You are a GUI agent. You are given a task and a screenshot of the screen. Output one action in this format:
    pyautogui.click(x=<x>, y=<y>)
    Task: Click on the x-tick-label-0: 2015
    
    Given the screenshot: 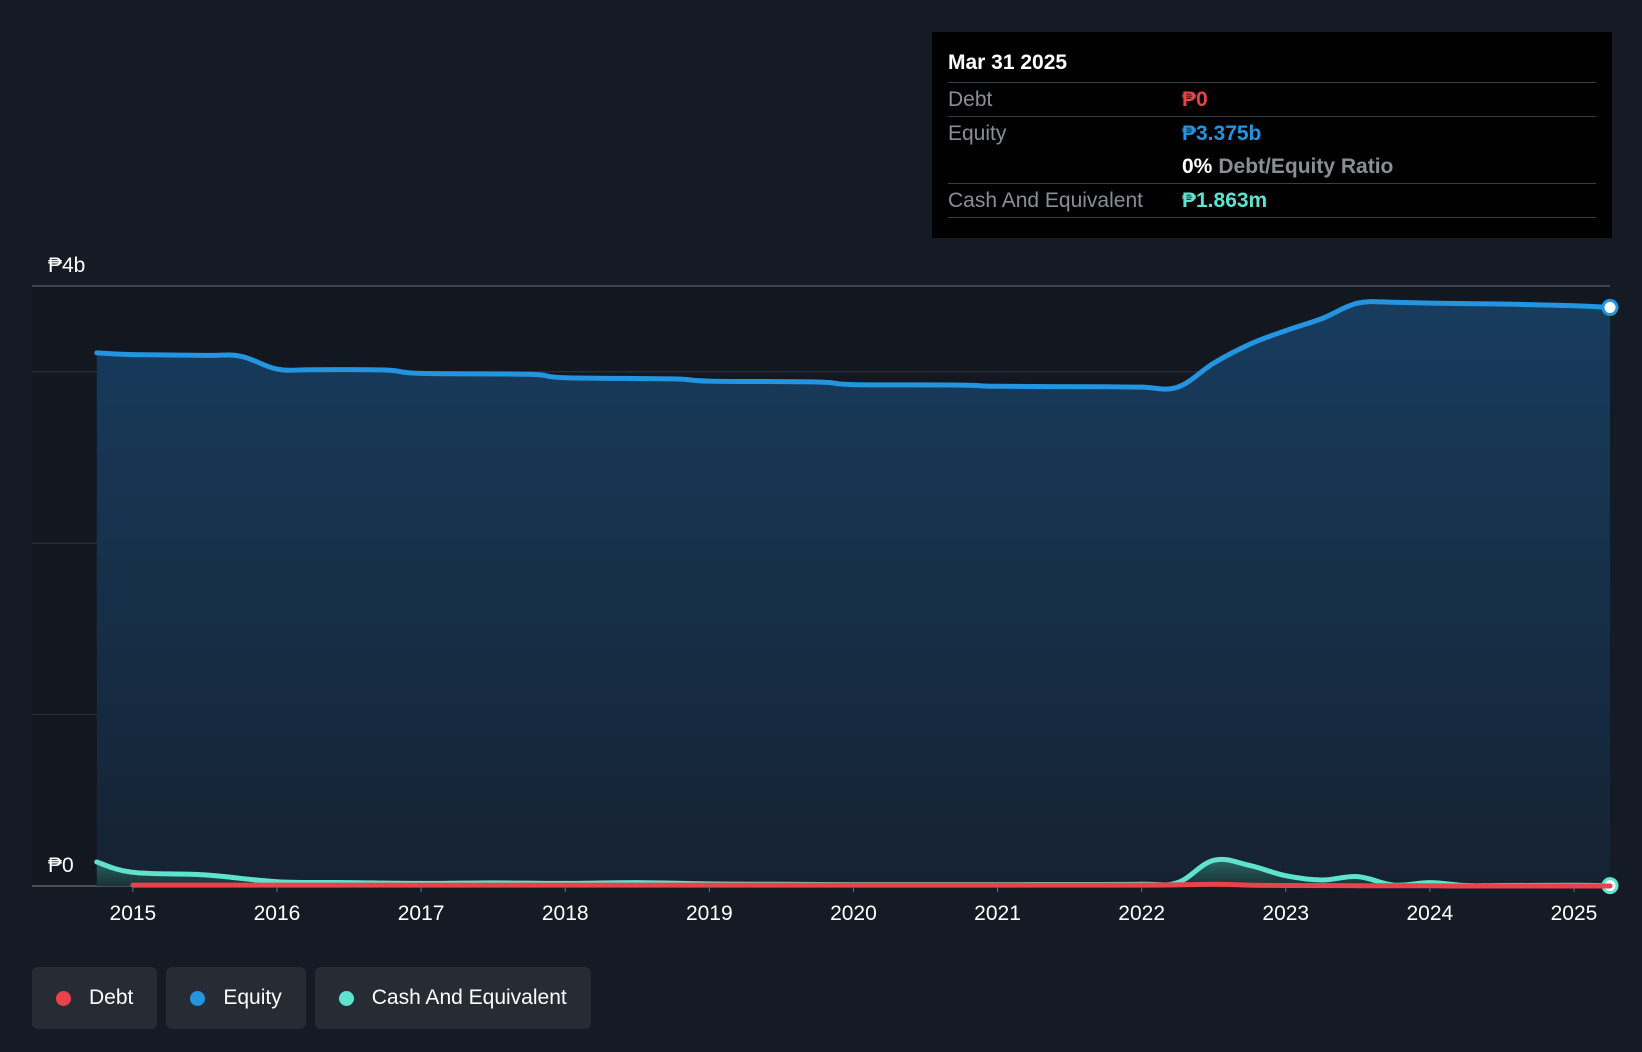 What is the action you would take?
    pyautogui.click(x=133, y=913)
    